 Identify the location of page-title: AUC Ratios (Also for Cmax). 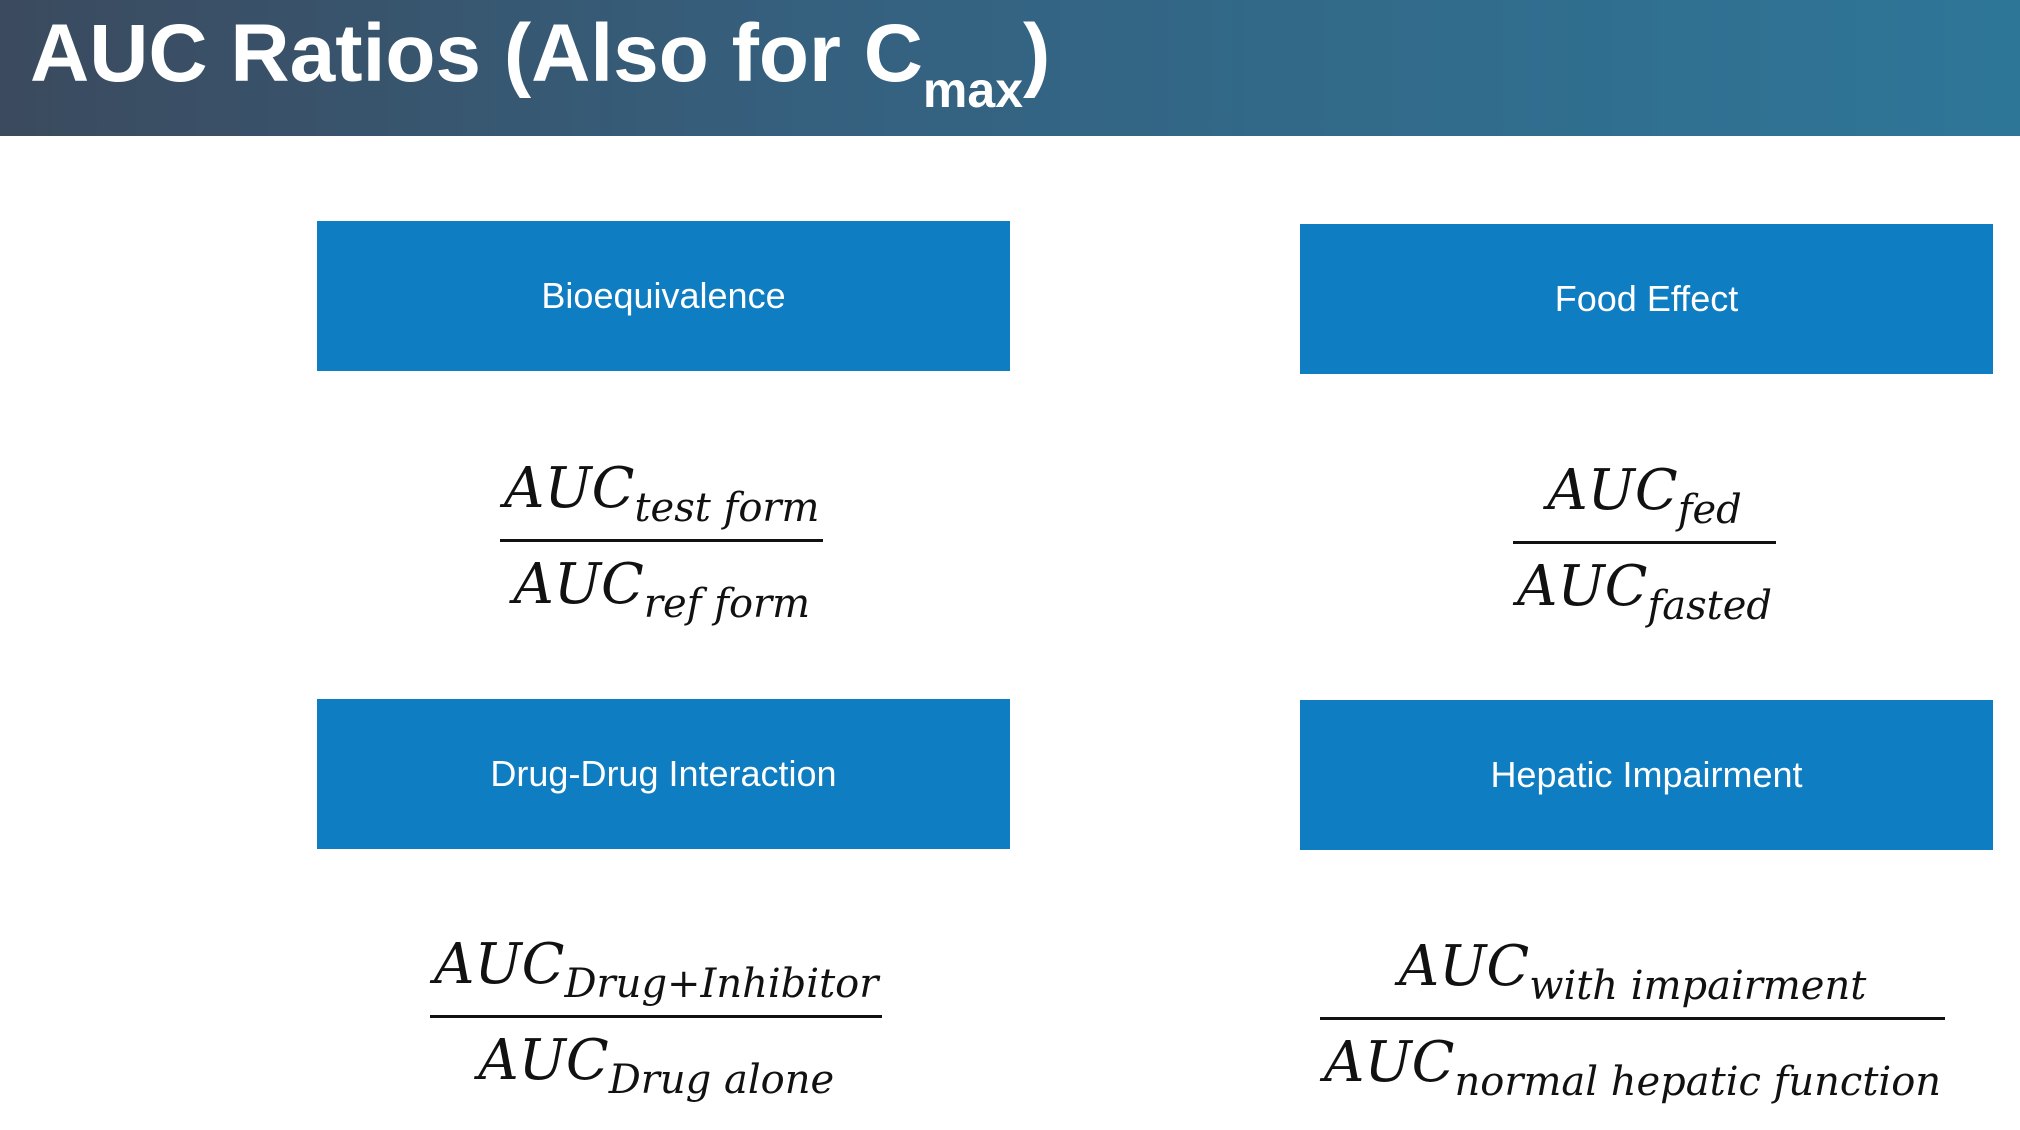
(540, 61).